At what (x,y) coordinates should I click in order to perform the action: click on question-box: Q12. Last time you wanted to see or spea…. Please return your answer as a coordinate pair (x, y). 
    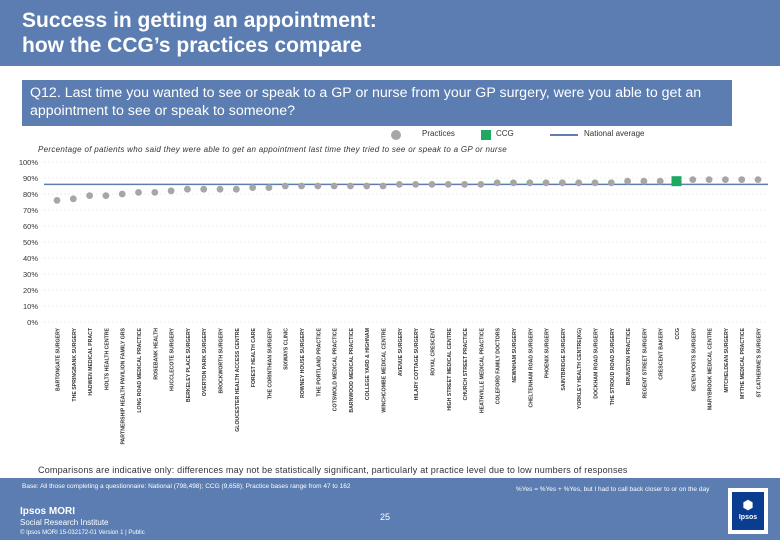
    Looking at the image, I should click on (377, 103).